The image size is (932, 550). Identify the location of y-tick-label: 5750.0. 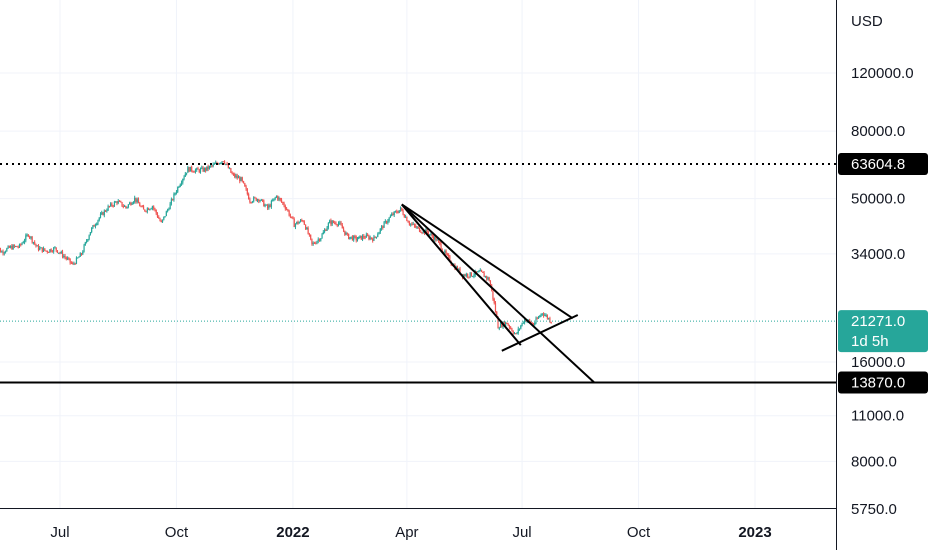
(874, 509).